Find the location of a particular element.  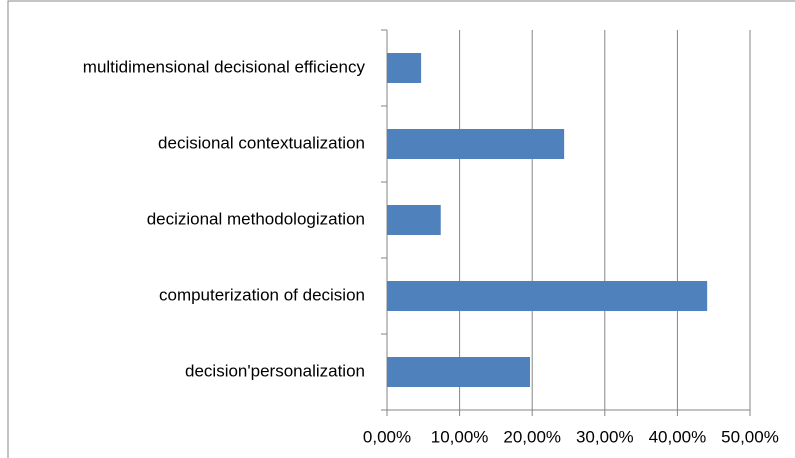

x-tick-label: 10,00% is located at coordinates (460, 436).